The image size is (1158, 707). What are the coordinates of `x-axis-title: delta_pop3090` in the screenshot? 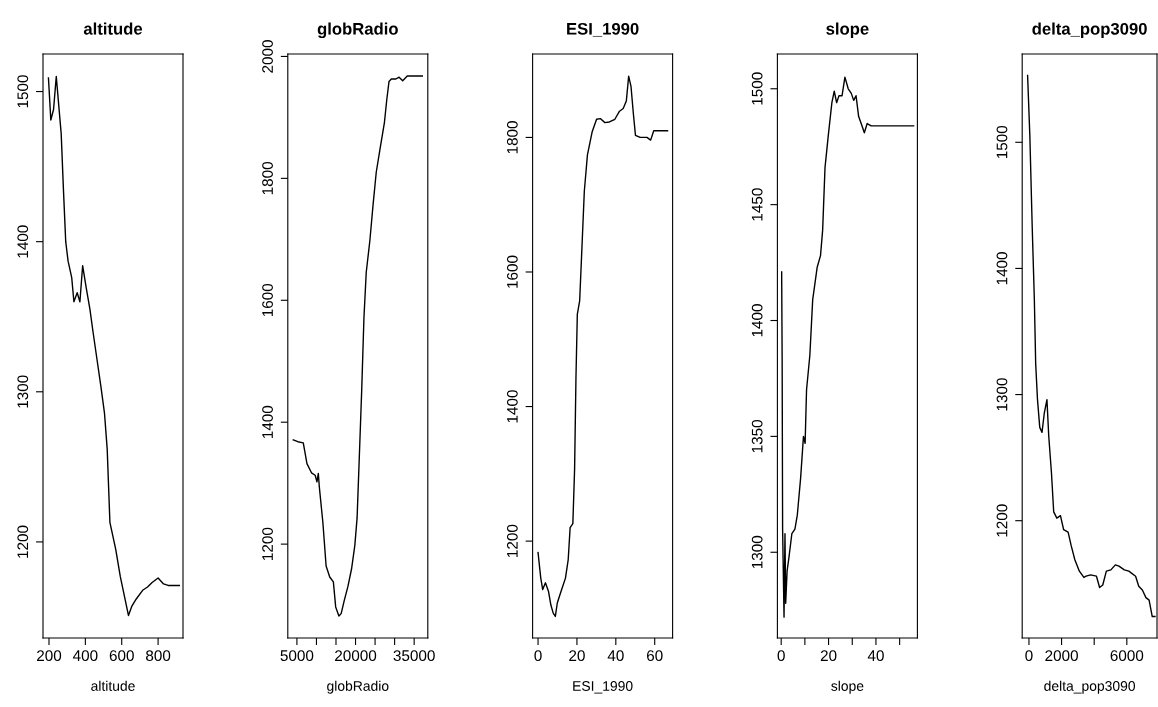 It's located at (1090, 687).